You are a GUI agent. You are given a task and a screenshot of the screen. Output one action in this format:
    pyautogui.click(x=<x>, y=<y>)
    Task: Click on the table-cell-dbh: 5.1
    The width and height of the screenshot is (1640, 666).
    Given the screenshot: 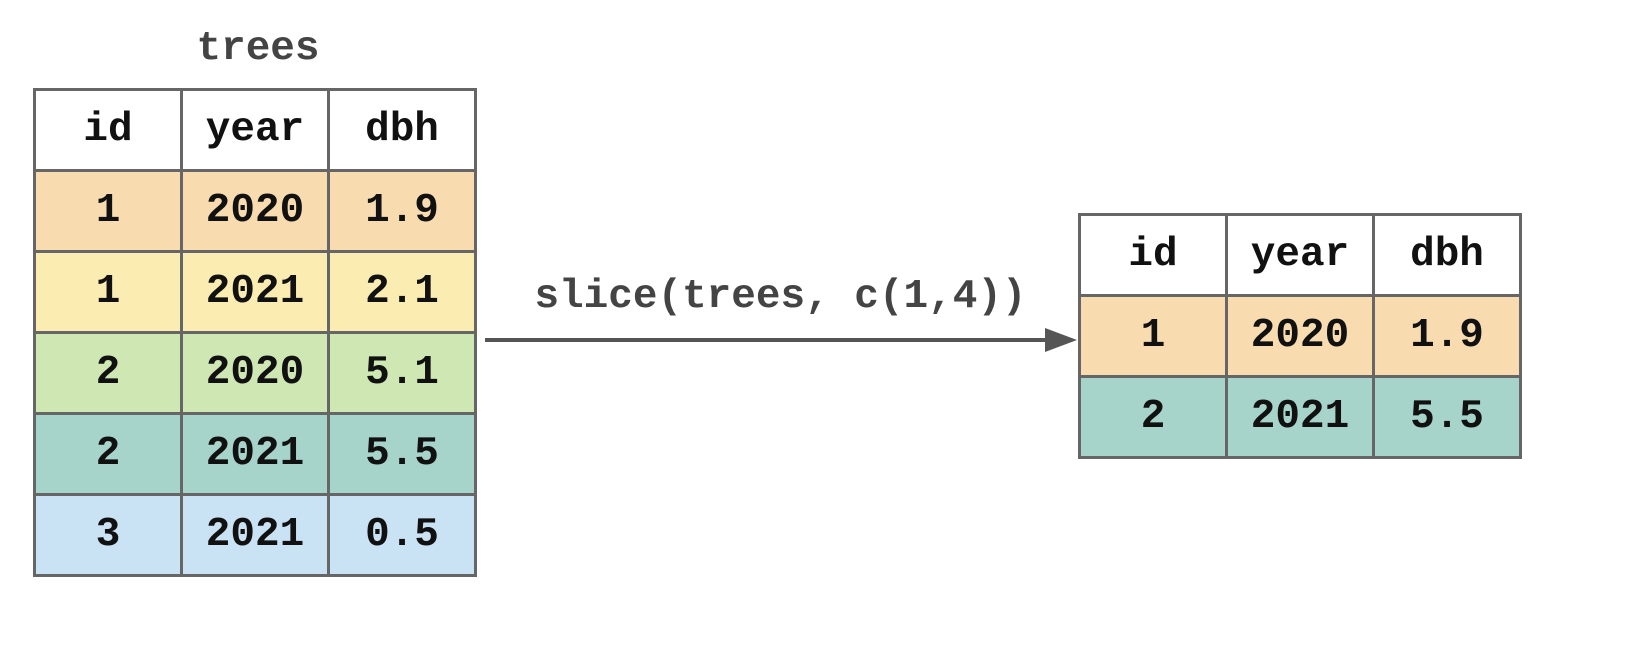 What is the action you would take?
    pyautogui.click(x=402, y=373)
    